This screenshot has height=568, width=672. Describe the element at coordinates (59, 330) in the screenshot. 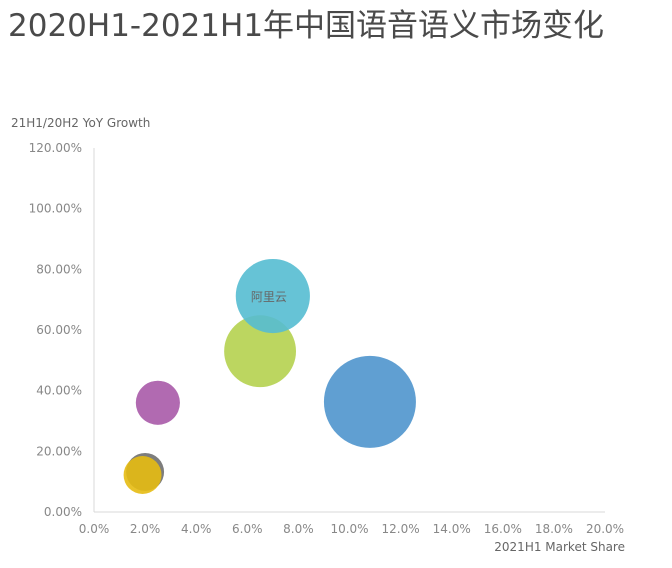

I see `y-tick-label: 60.00%` at that location.